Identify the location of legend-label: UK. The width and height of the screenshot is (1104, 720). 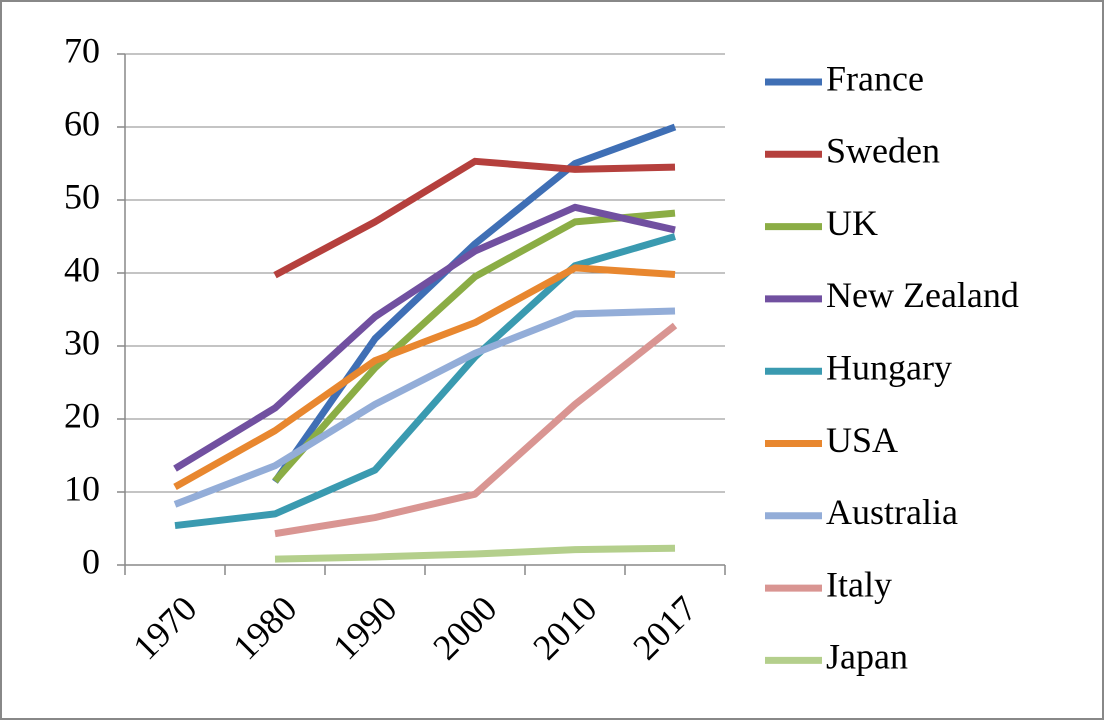
(852, 223).